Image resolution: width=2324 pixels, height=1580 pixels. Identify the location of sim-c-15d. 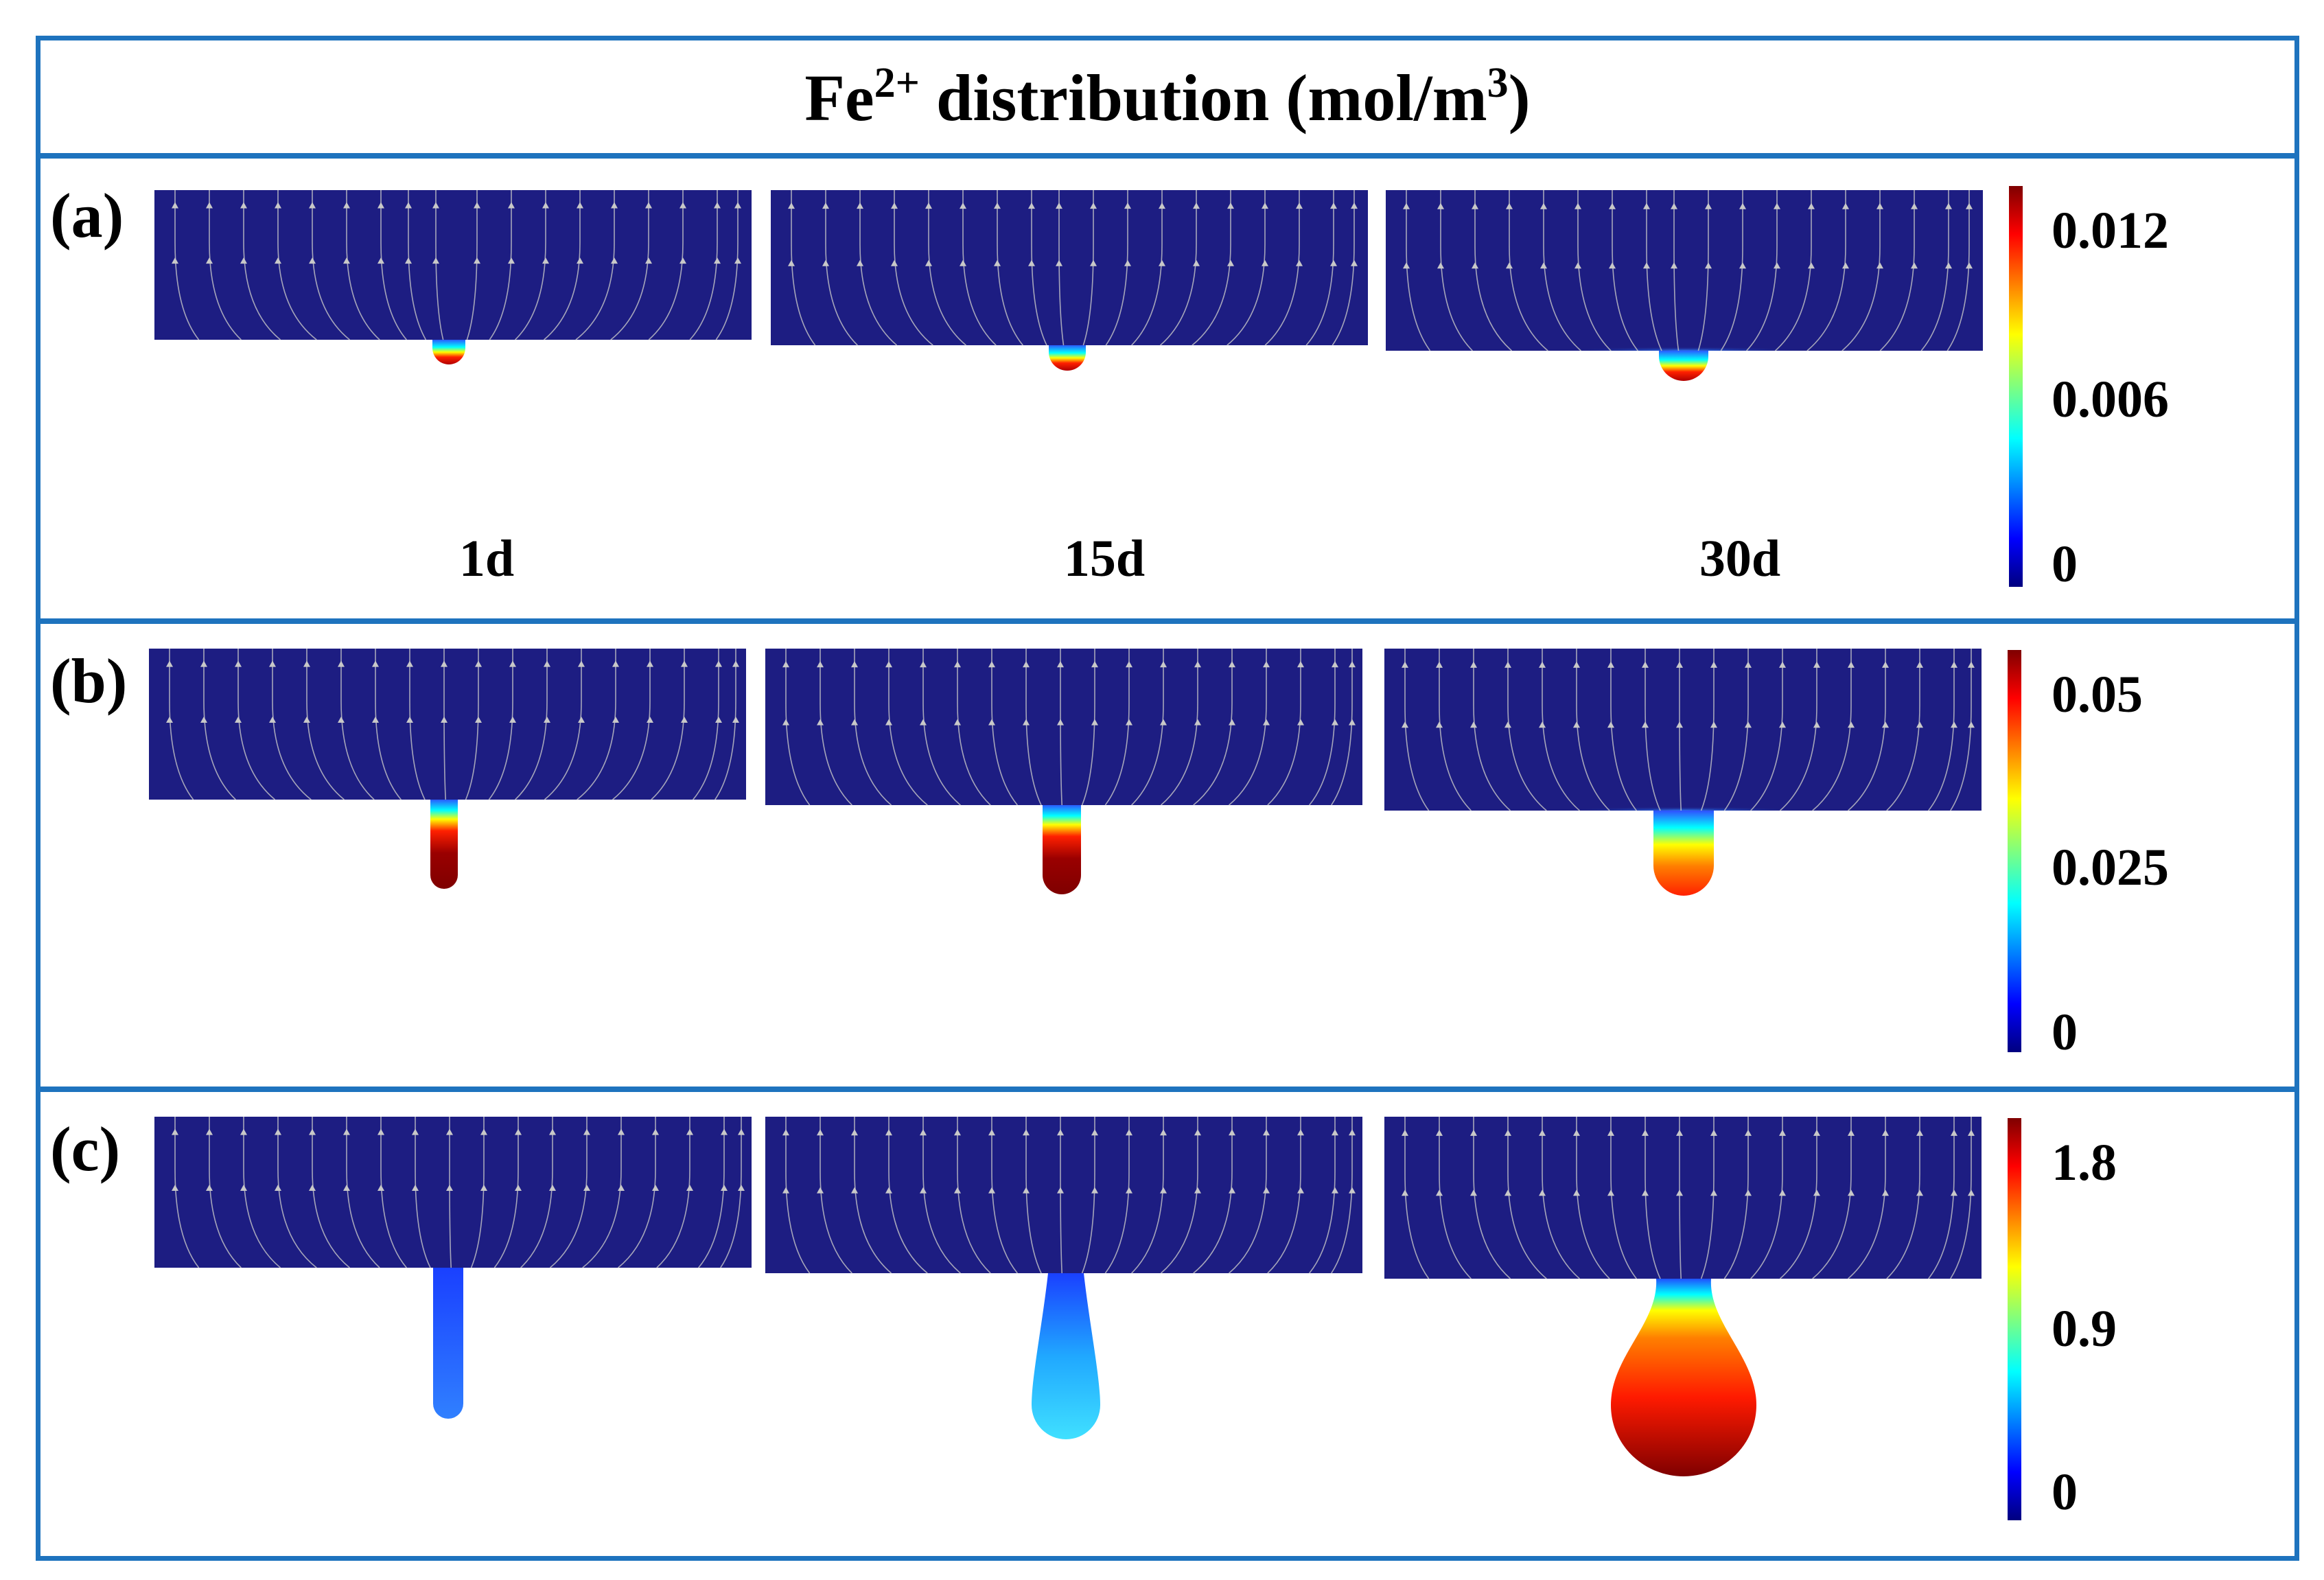
(1063, 1278).